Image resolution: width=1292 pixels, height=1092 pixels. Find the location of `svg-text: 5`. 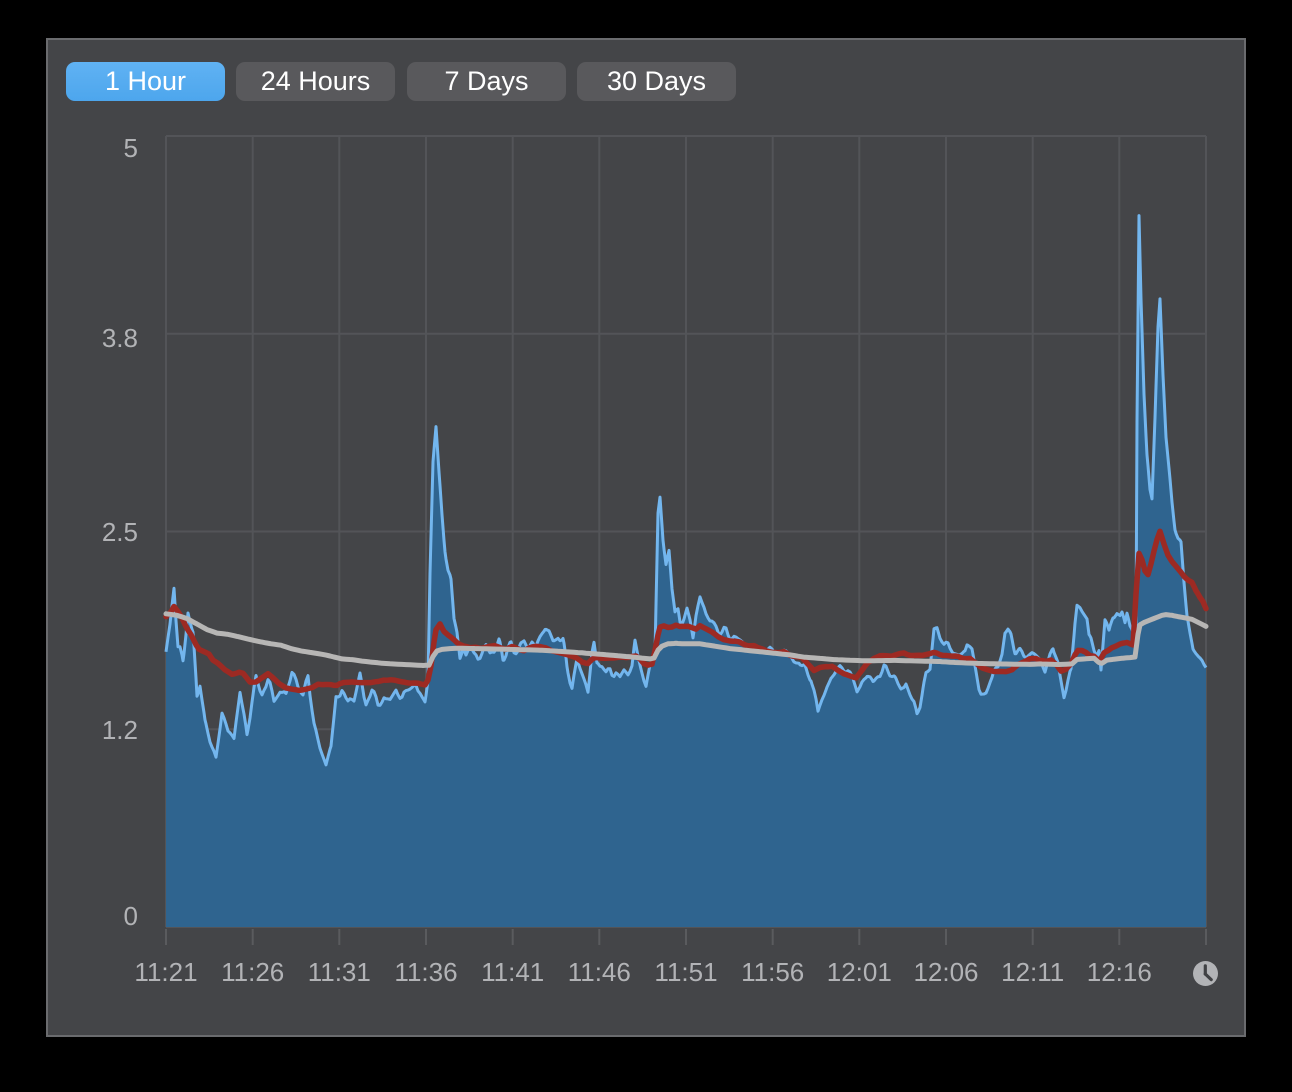

svg-text: 5 is located at coordinates (131, 148).